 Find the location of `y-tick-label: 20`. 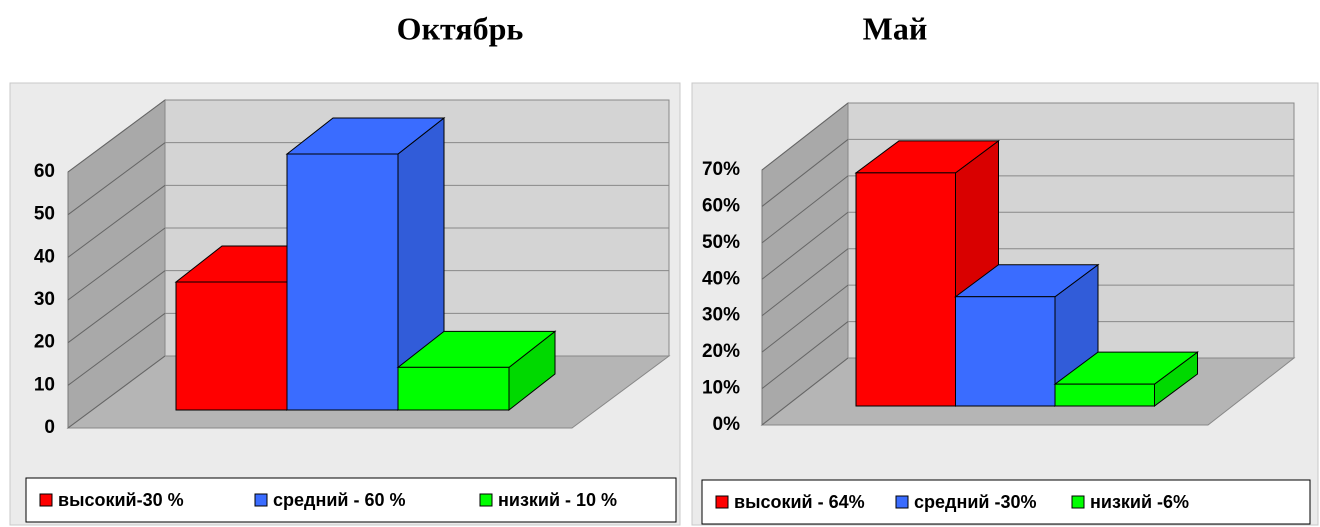

y-tick-label: 20 is located at coordinates (44, 342).